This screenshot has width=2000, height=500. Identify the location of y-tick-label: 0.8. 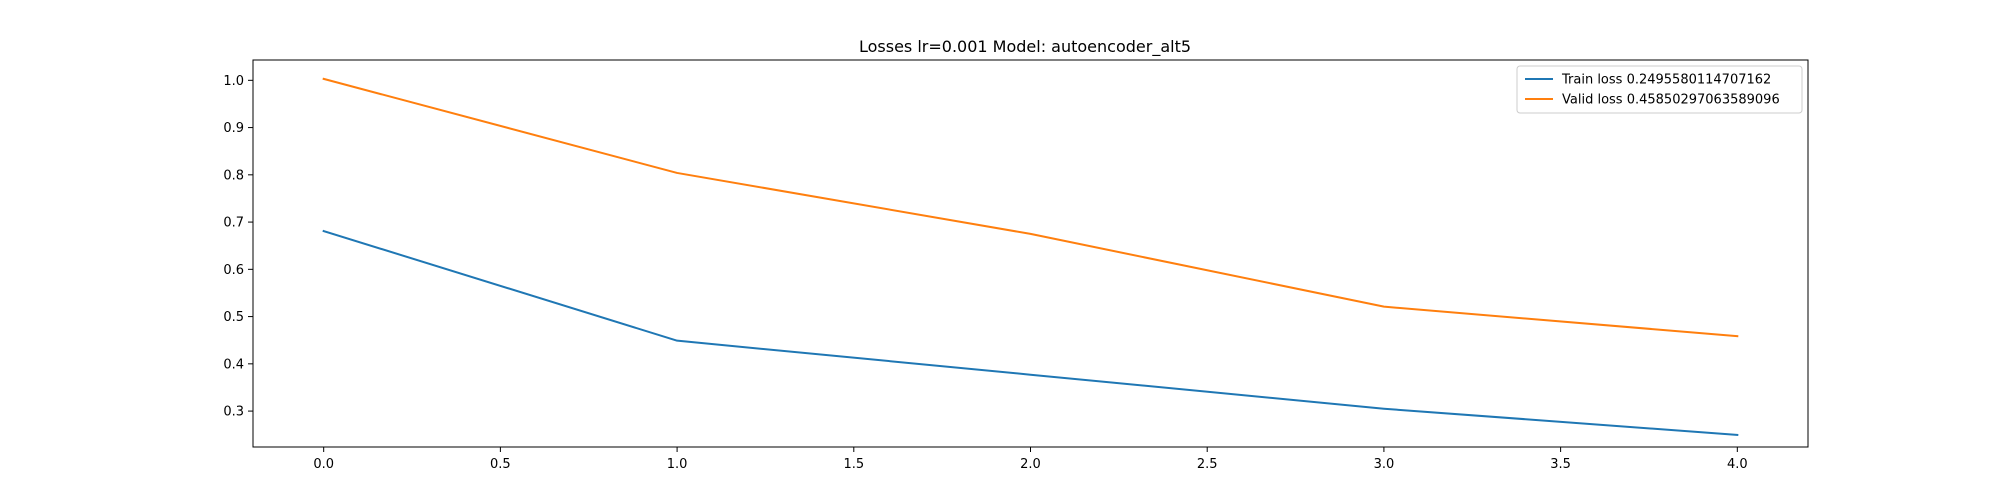
(233, 175).